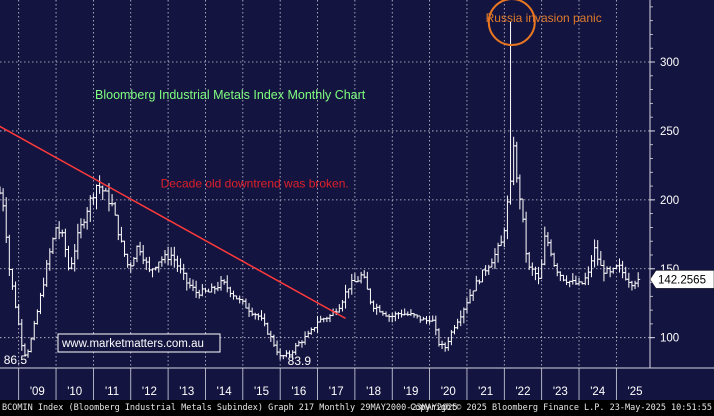  Describe the element at coordinates (255, 183) in the screenshot. I see `annotation-text: Decade old downtrend was broken.` at that location.